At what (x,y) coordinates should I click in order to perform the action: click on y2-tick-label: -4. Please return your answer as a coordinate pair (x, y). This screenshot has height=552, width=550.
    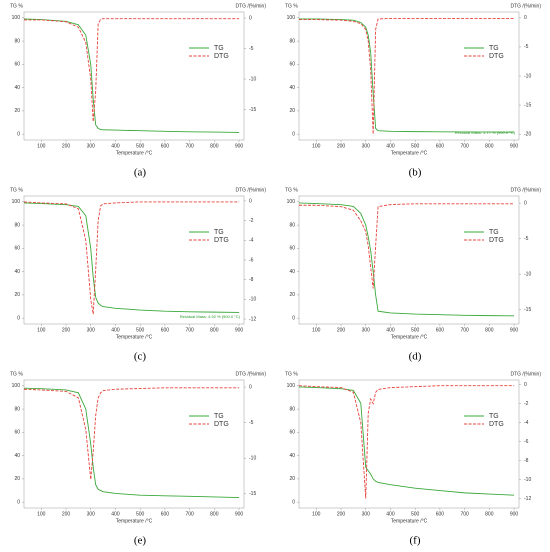
    Looking at the image, I should click on (526, 423).